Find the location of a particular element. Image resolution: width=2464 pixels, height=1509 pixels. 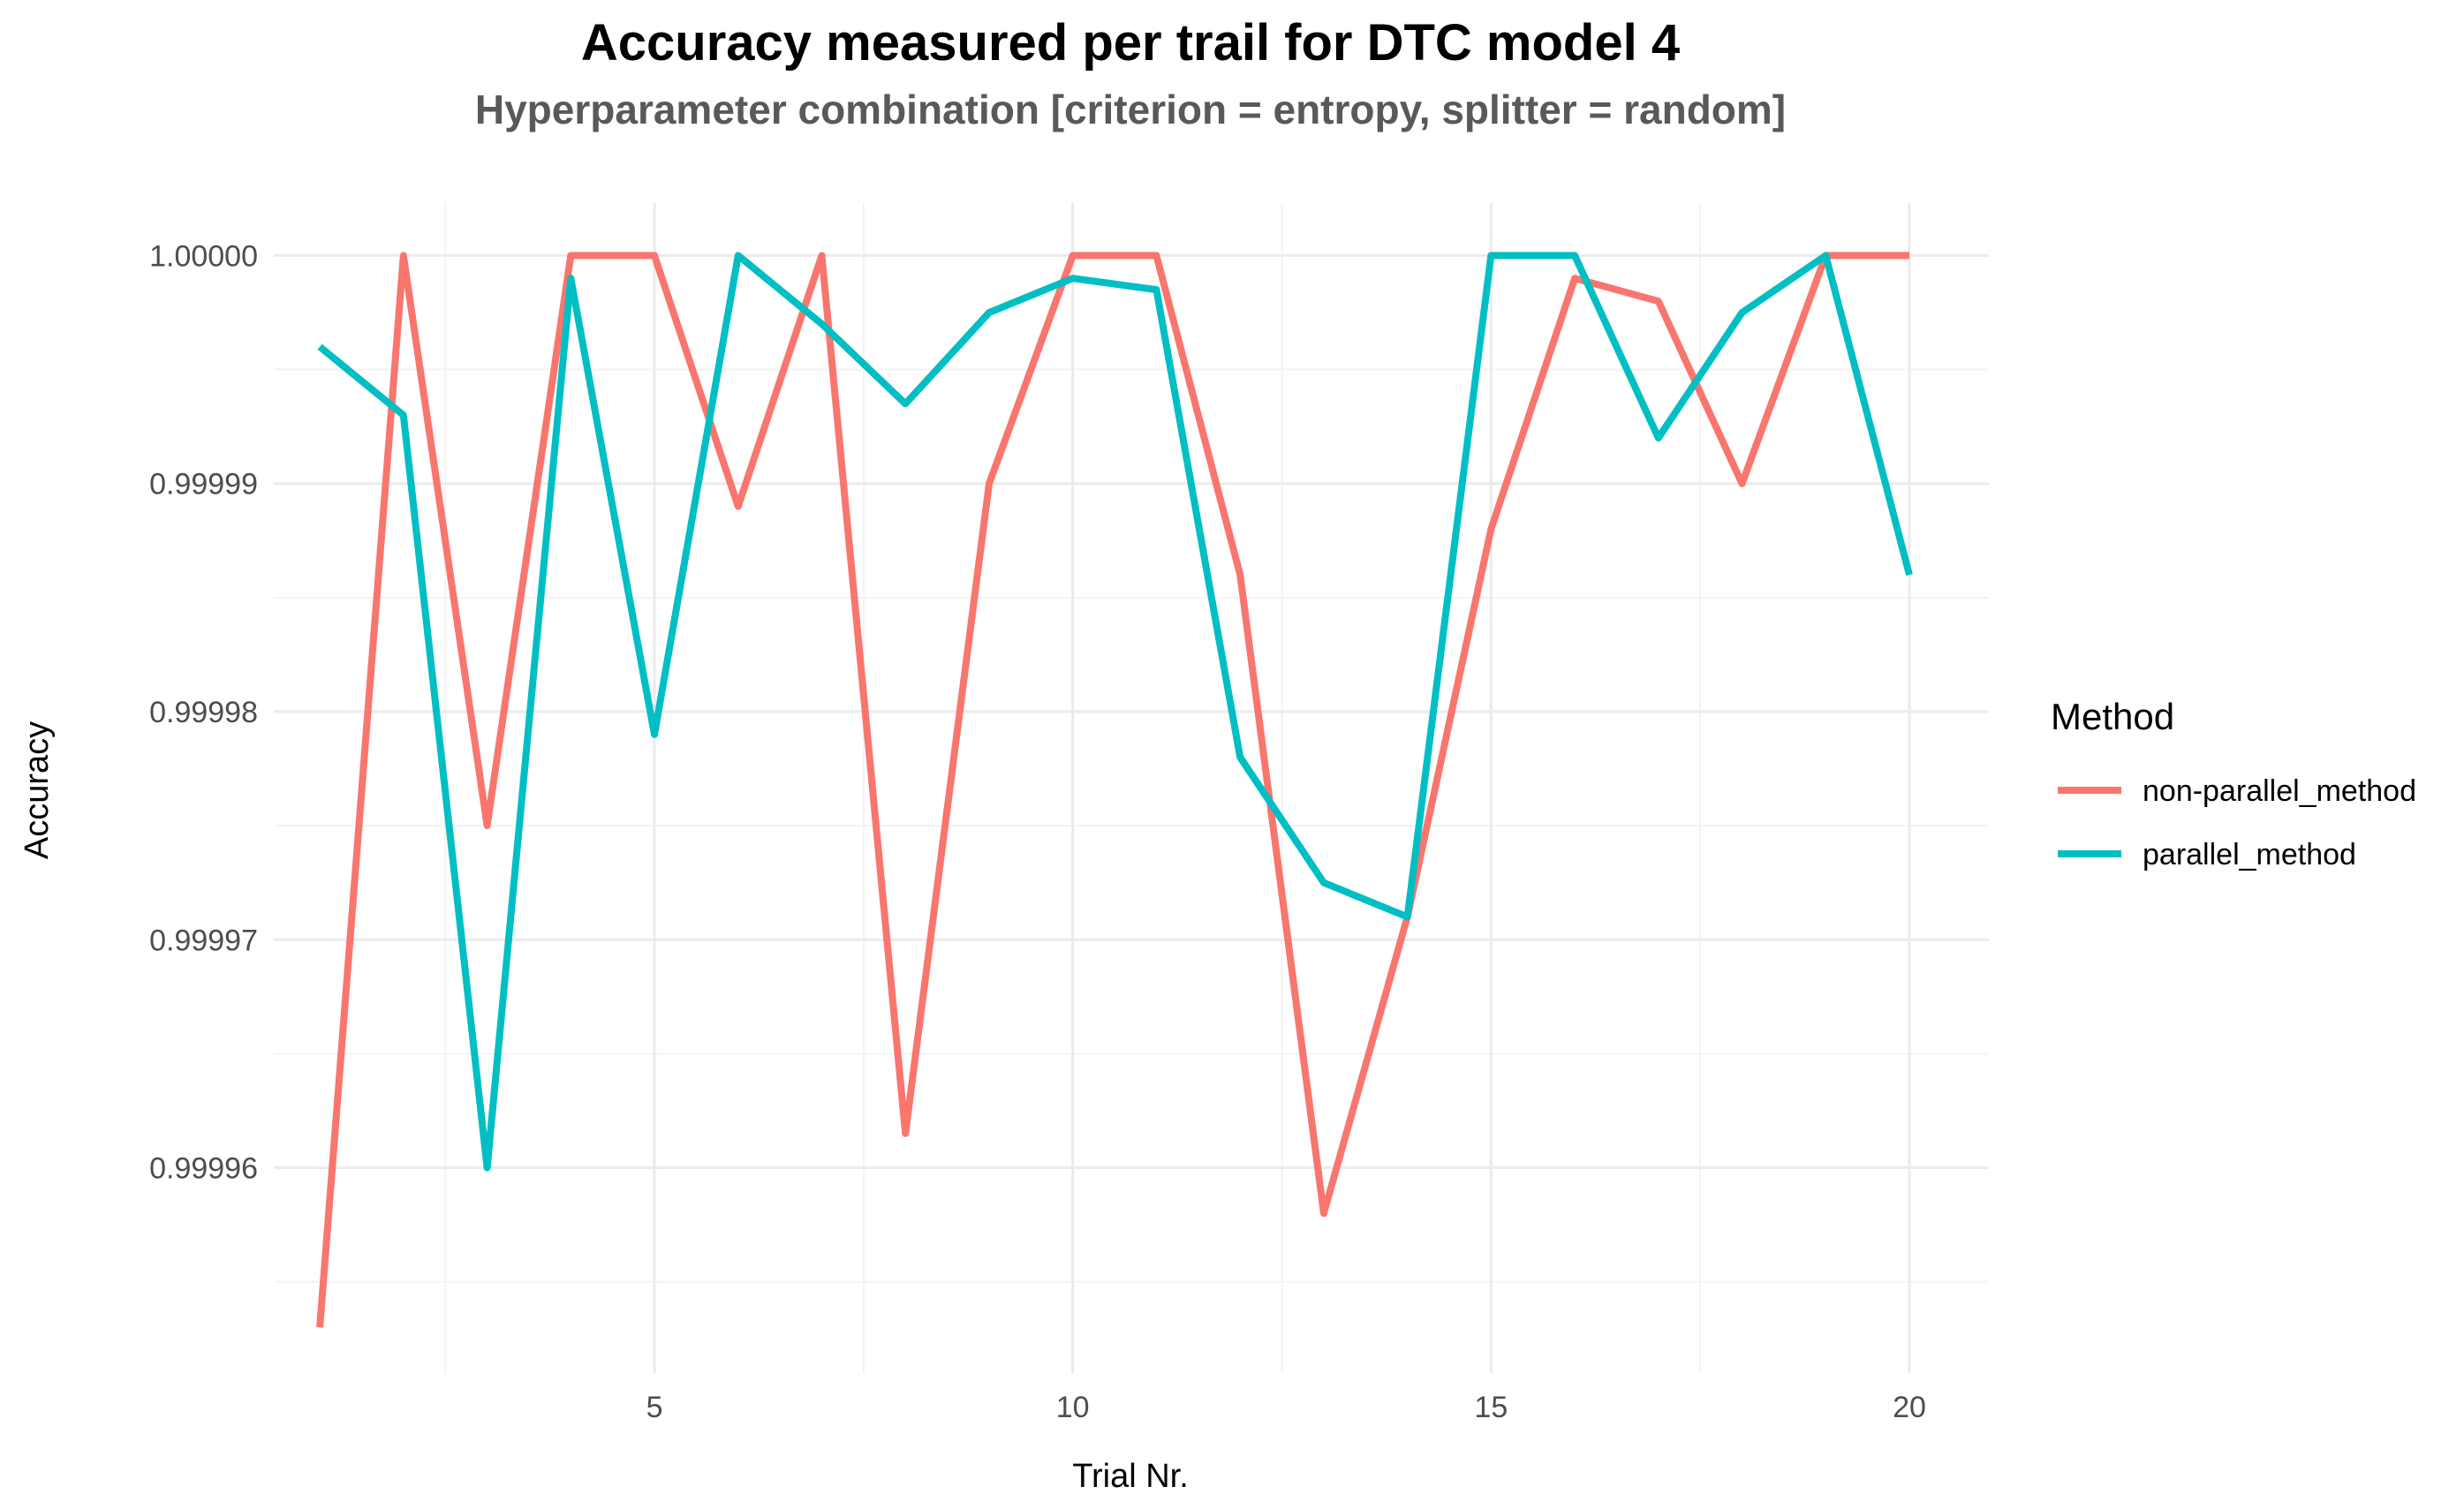

y-tick-label: 0.99999 is located at coordinates (203, 485).